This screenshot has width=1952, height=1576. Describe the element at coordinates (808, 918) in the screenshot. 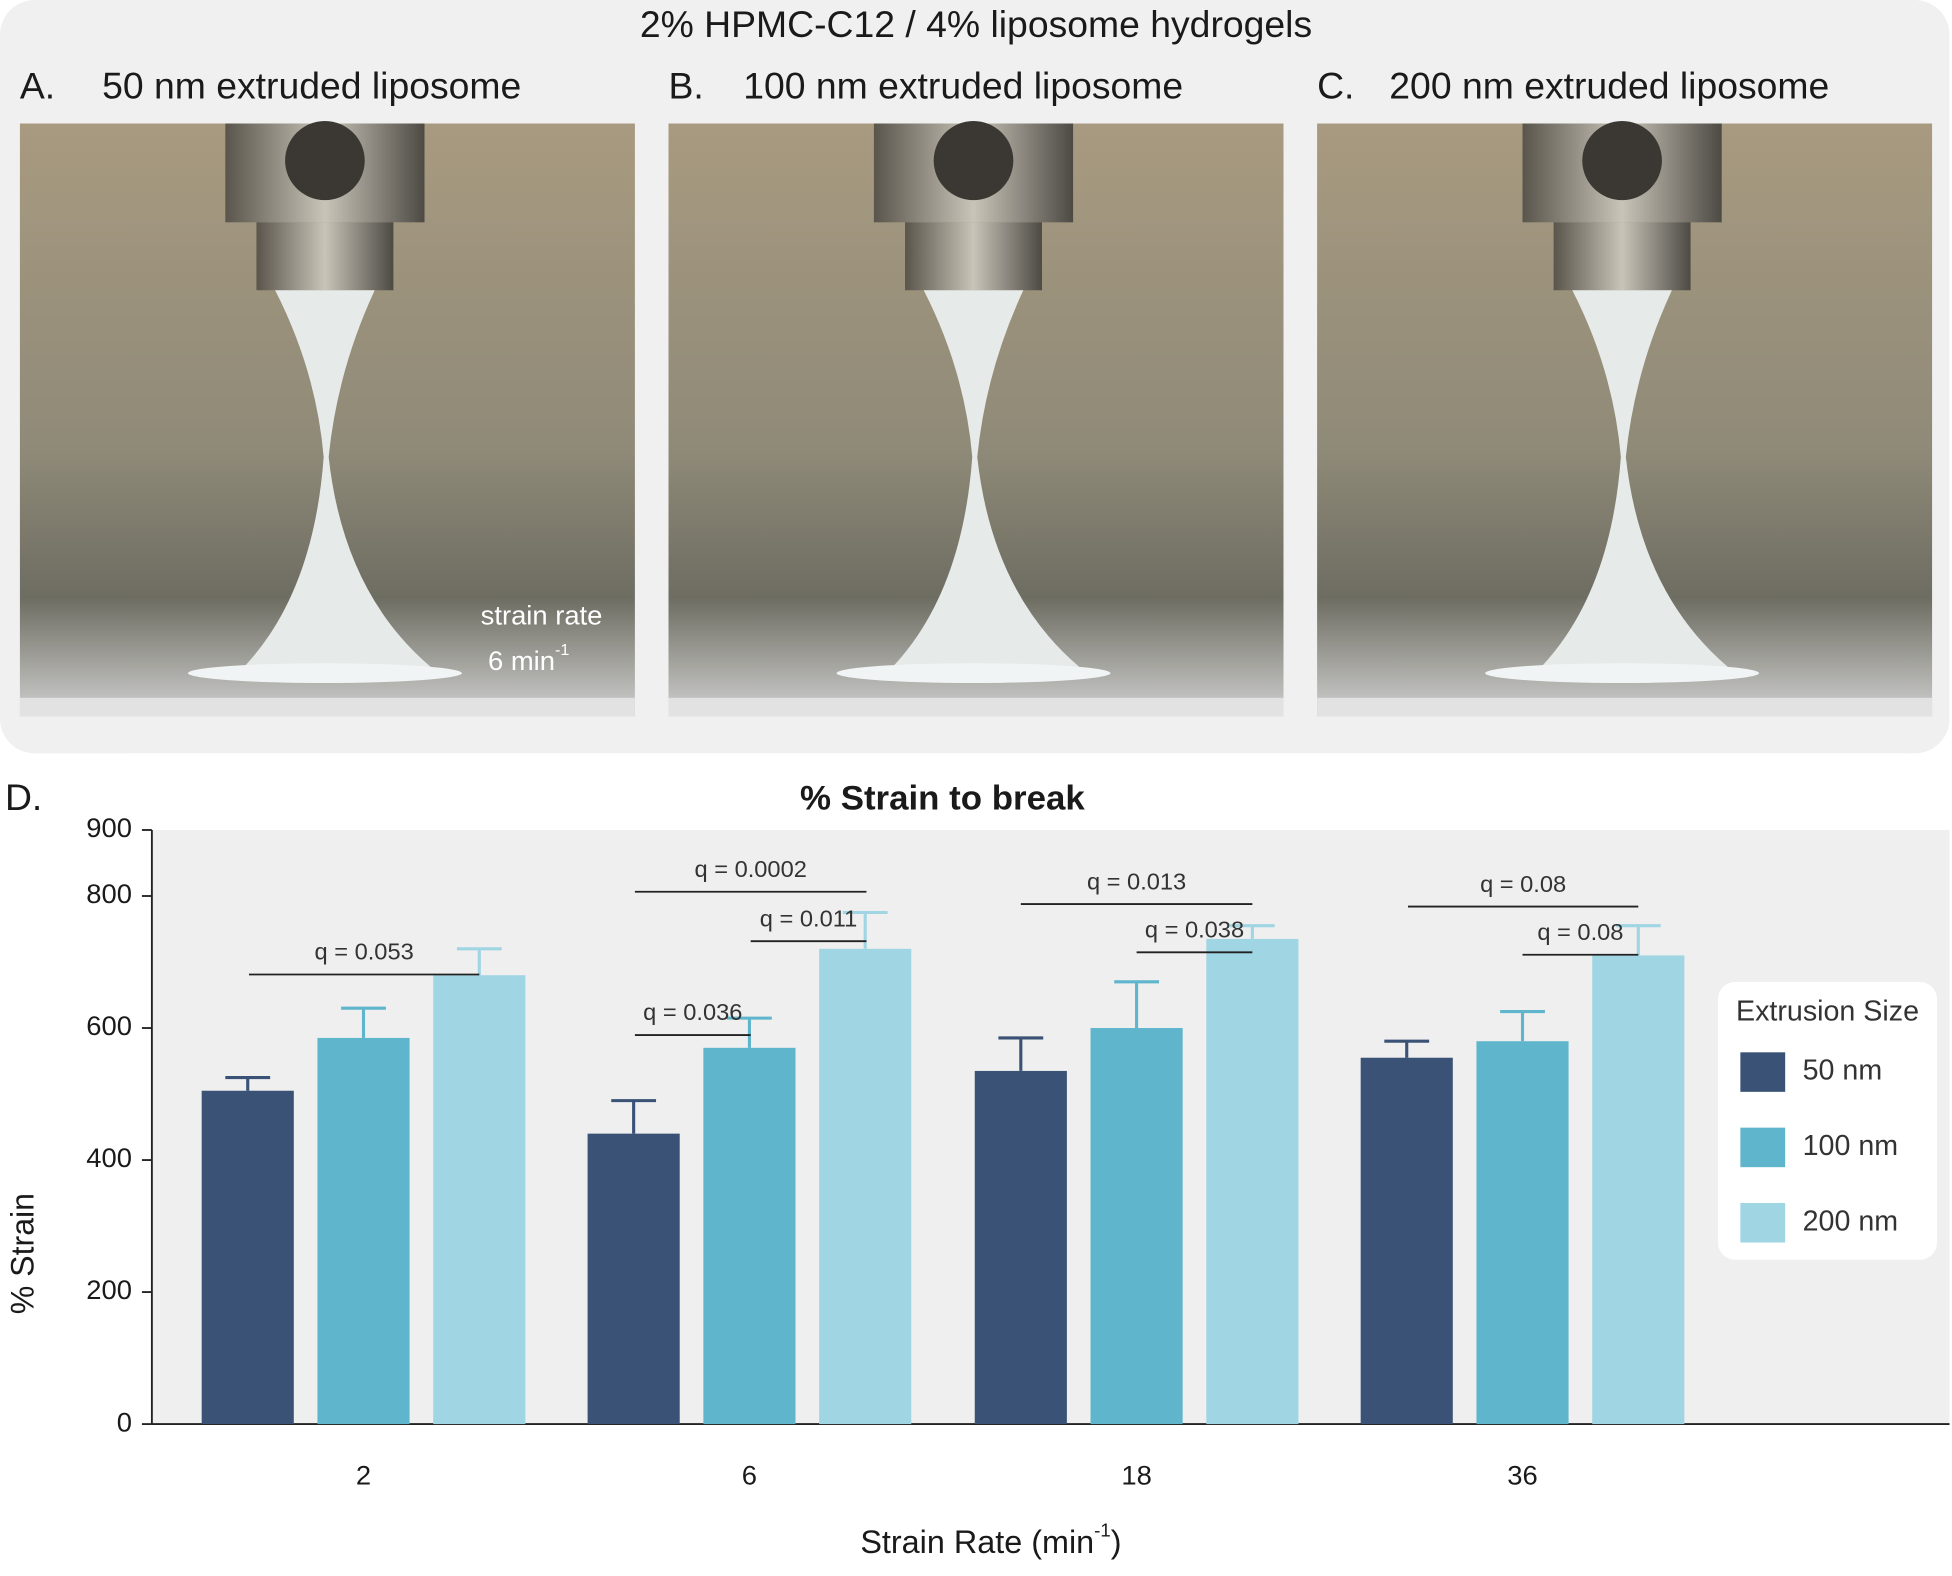

I see `significance-label: q = 0.011` at that location.